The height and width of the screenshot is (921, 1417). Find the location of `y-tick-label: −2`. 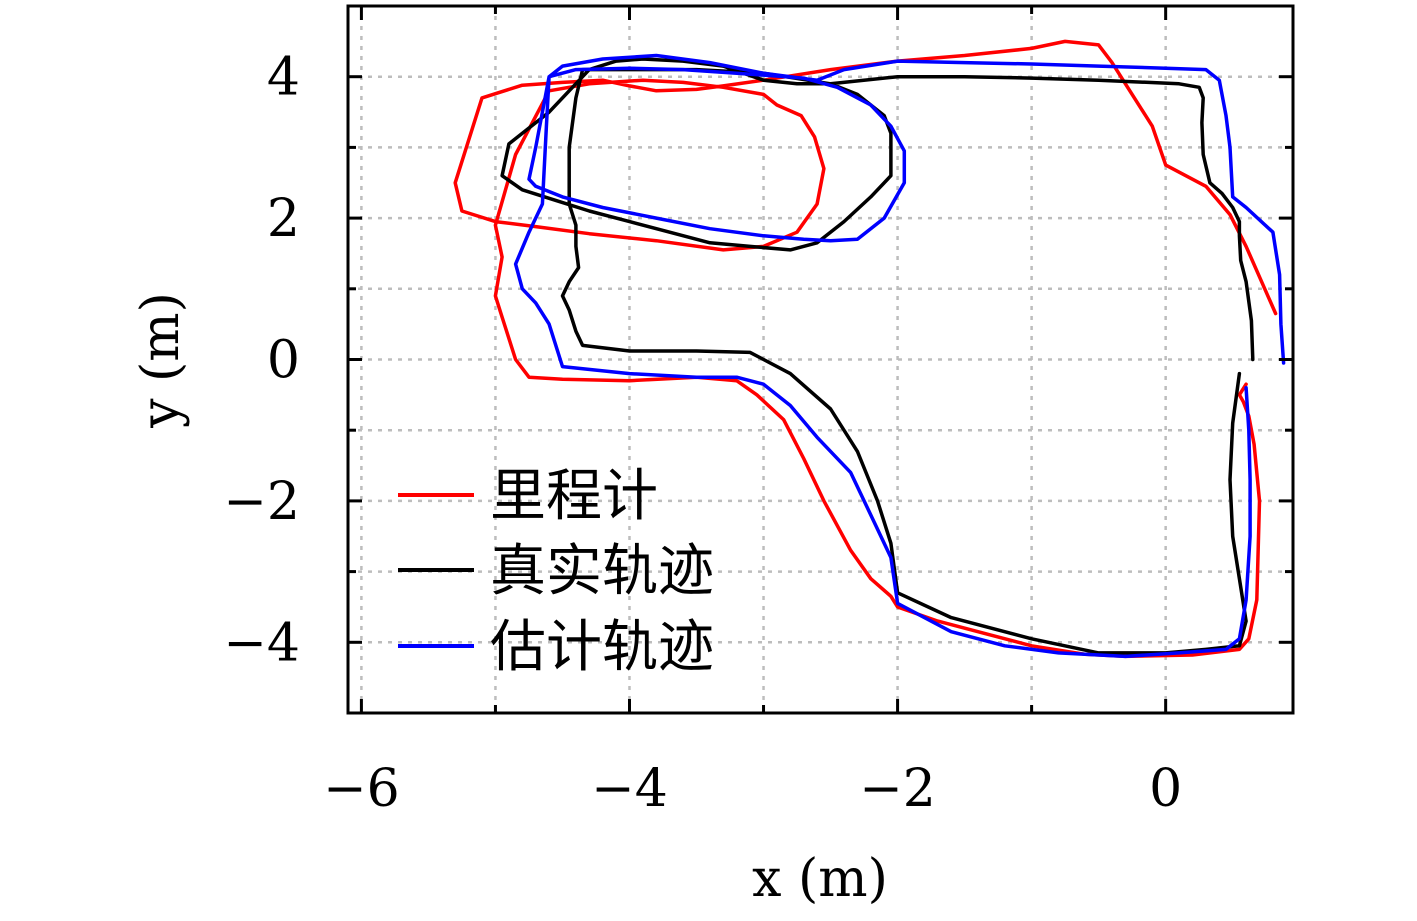

y-tick-label: −2 is located at coordinates (261, 502).